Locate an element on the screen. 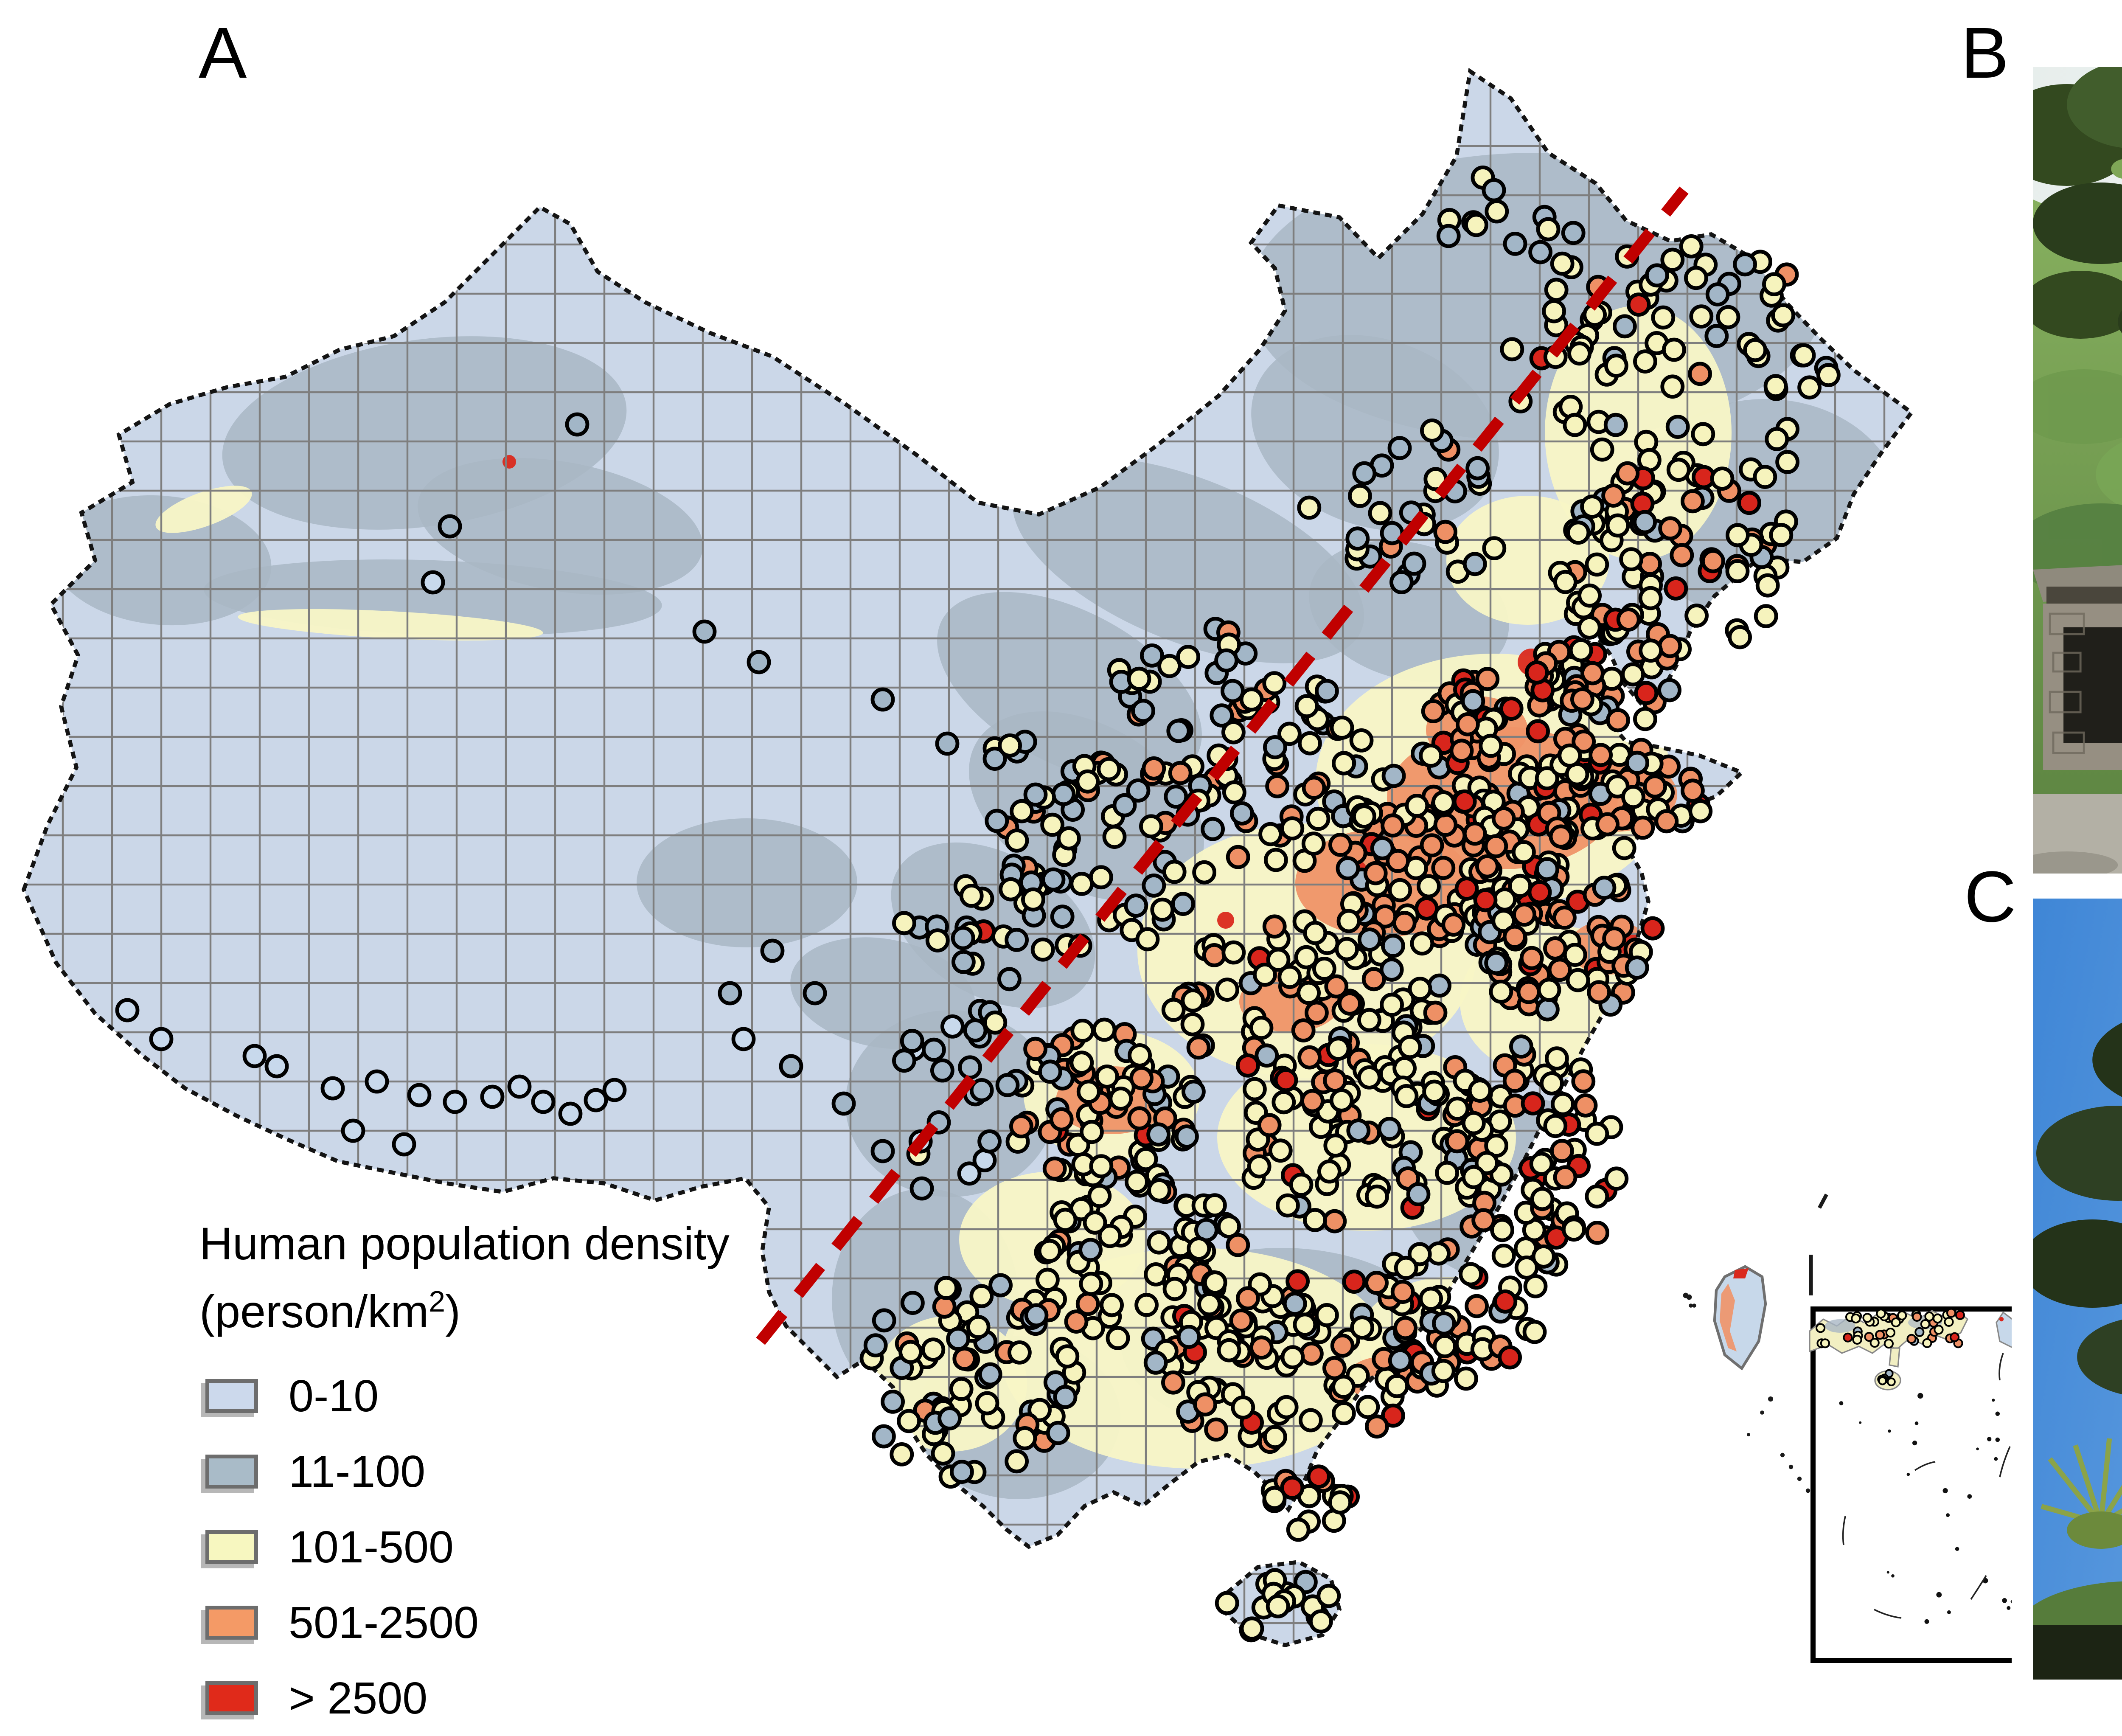  inset-dash-lines is located at coordinates (1926, 1486).